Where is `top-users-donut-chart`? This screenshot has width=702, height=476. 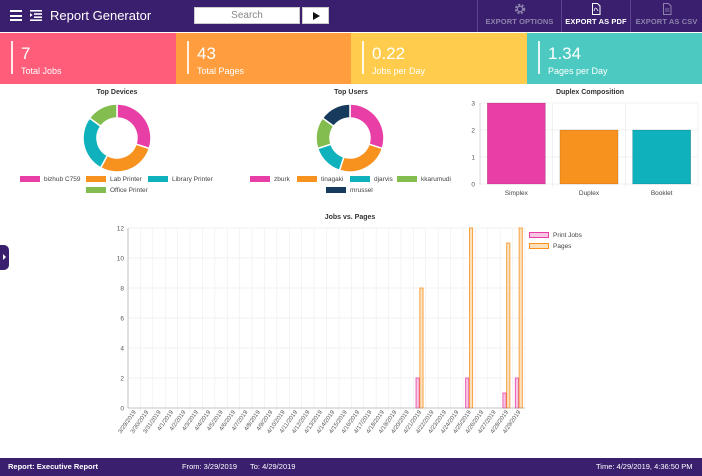 top-users-donut-chart is located at coordinates (350, 138).